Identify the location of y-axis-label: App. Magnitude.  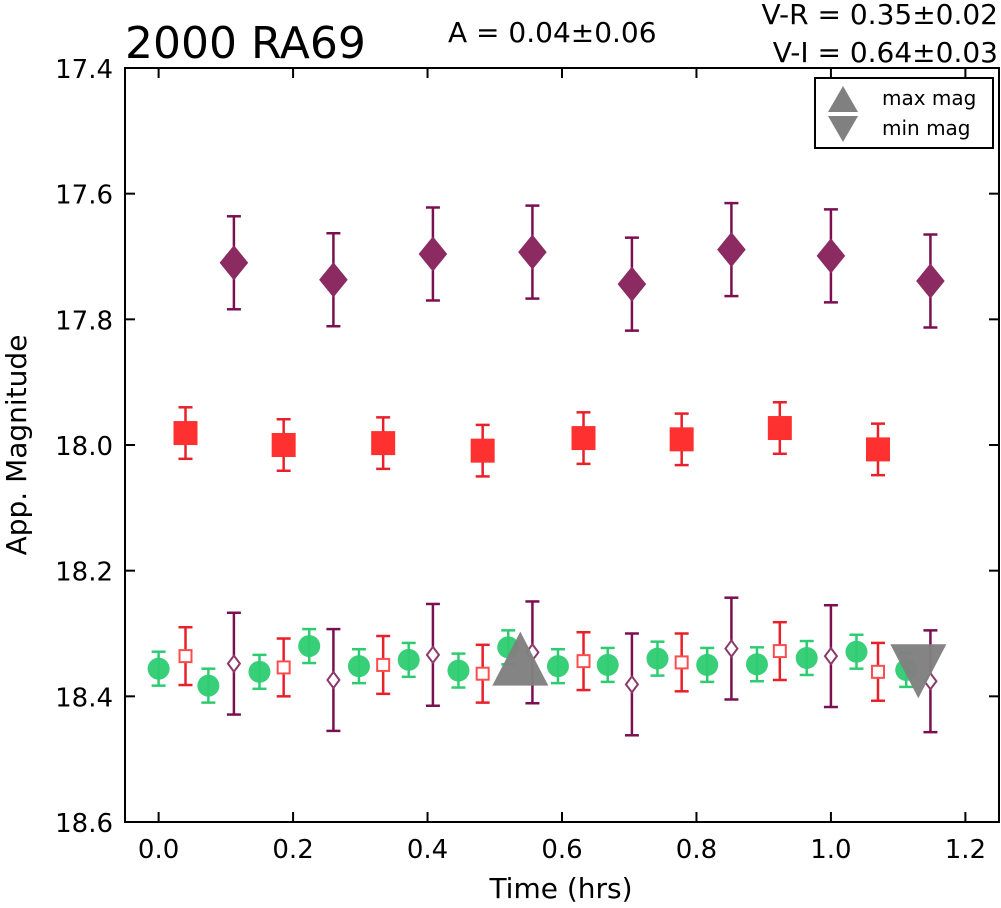
(16, 445).